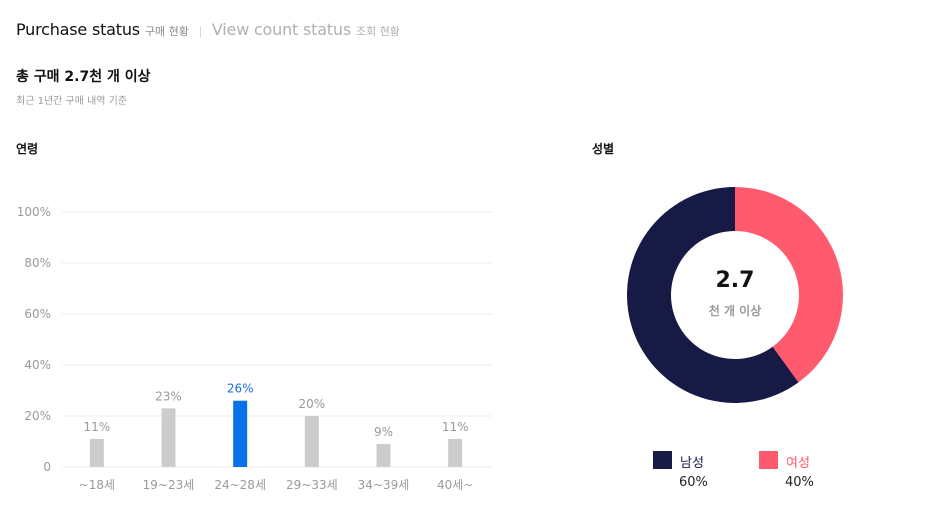 The height and width of the screenshot is (524, 936). Describe the element at coordinates (72, 101) in the screenshot. I see `summary-subtitle: 최근 1년간 구매 내역 기준` at that location.